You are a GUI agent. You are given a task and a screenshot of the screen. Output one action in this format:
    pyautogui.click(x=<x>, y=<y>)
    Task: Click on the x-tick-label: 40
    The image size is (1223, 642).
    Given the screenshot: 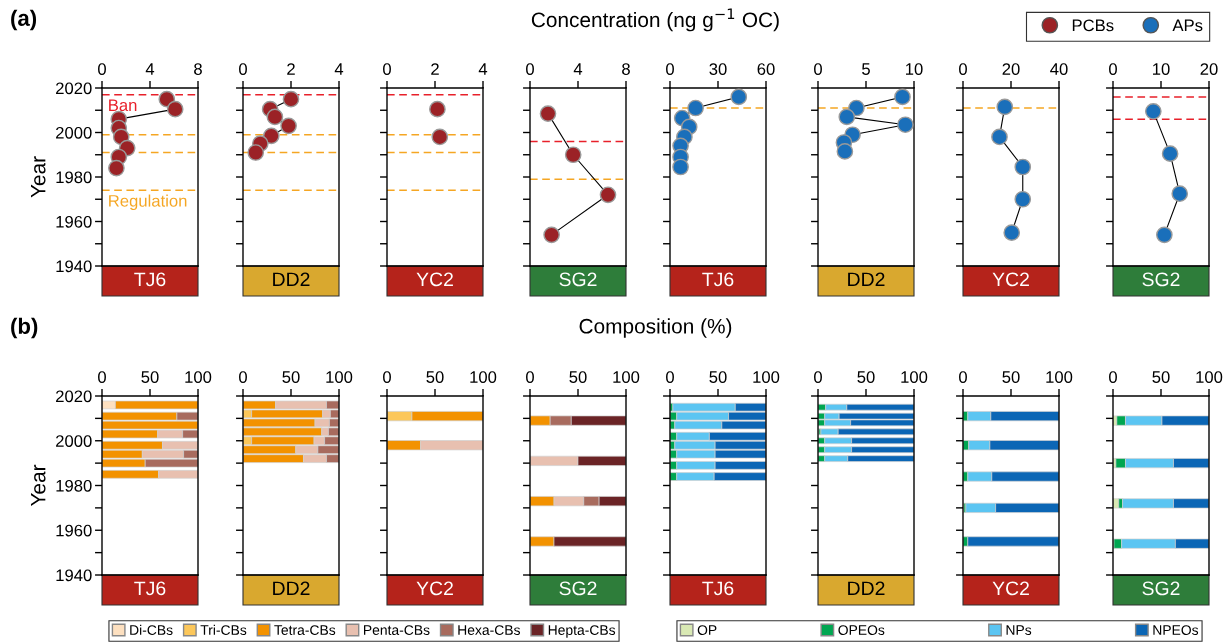 What is the action you would take?
    pyautogui.click(x=1059, y=69)
    